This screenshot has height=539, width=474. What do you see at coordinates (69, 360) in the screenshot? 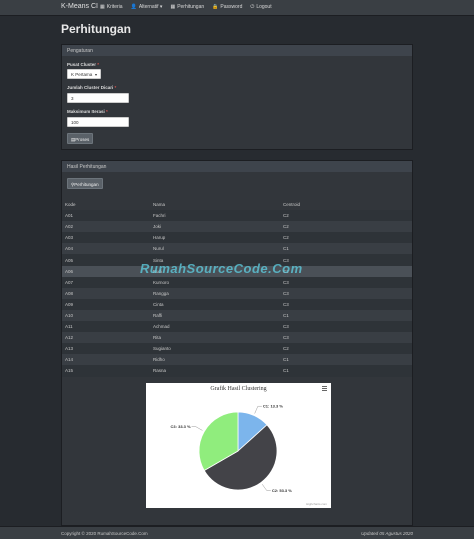
I see `table-cell: A14` at bounding box center [69, 360].